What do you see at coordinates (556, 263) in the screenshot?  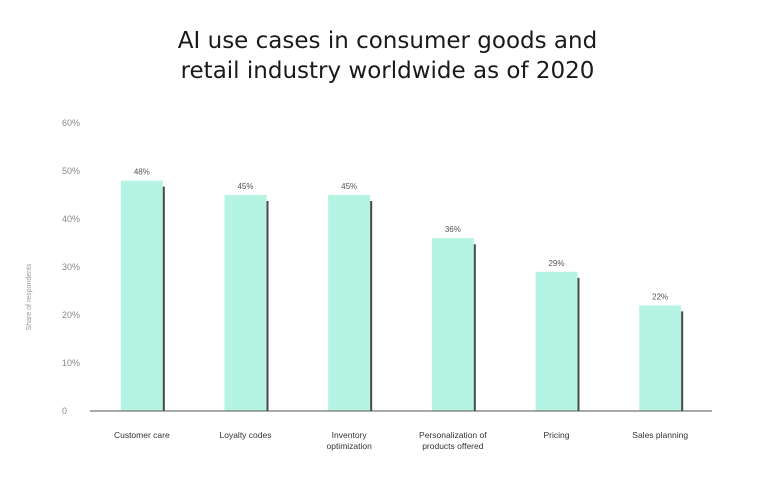 I see `data-label: 29%` at bounding box center [556, 263].